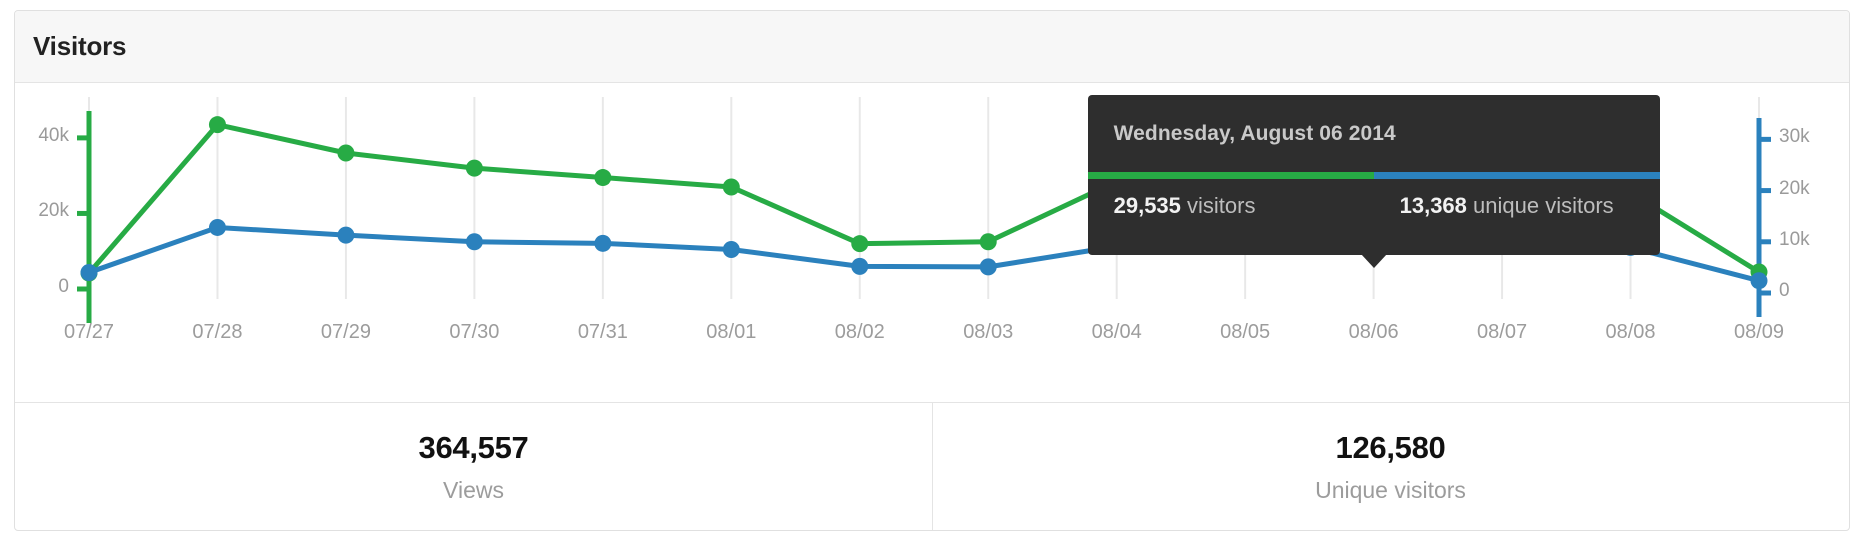 This screenshot has width=1864, height=541. What do you see at coordinates (1502, 332) in the screenshot?
I see `x-axis-tick-label: 08/07` at bounding box center [1502, 332].